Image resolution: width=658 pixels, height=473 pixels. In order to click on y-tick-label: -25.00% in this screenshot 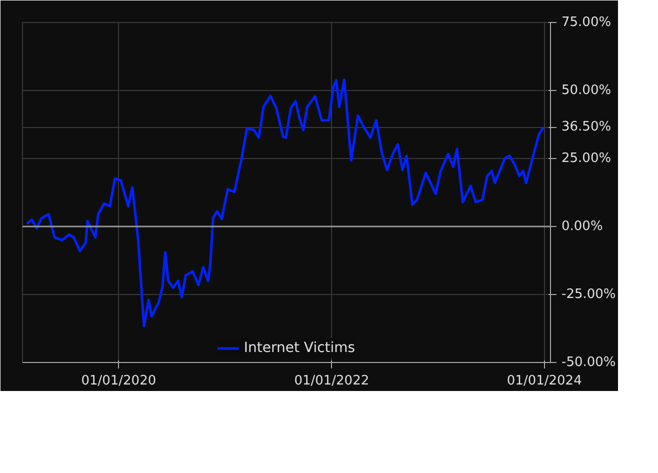, I will do `click(589, 294)`.